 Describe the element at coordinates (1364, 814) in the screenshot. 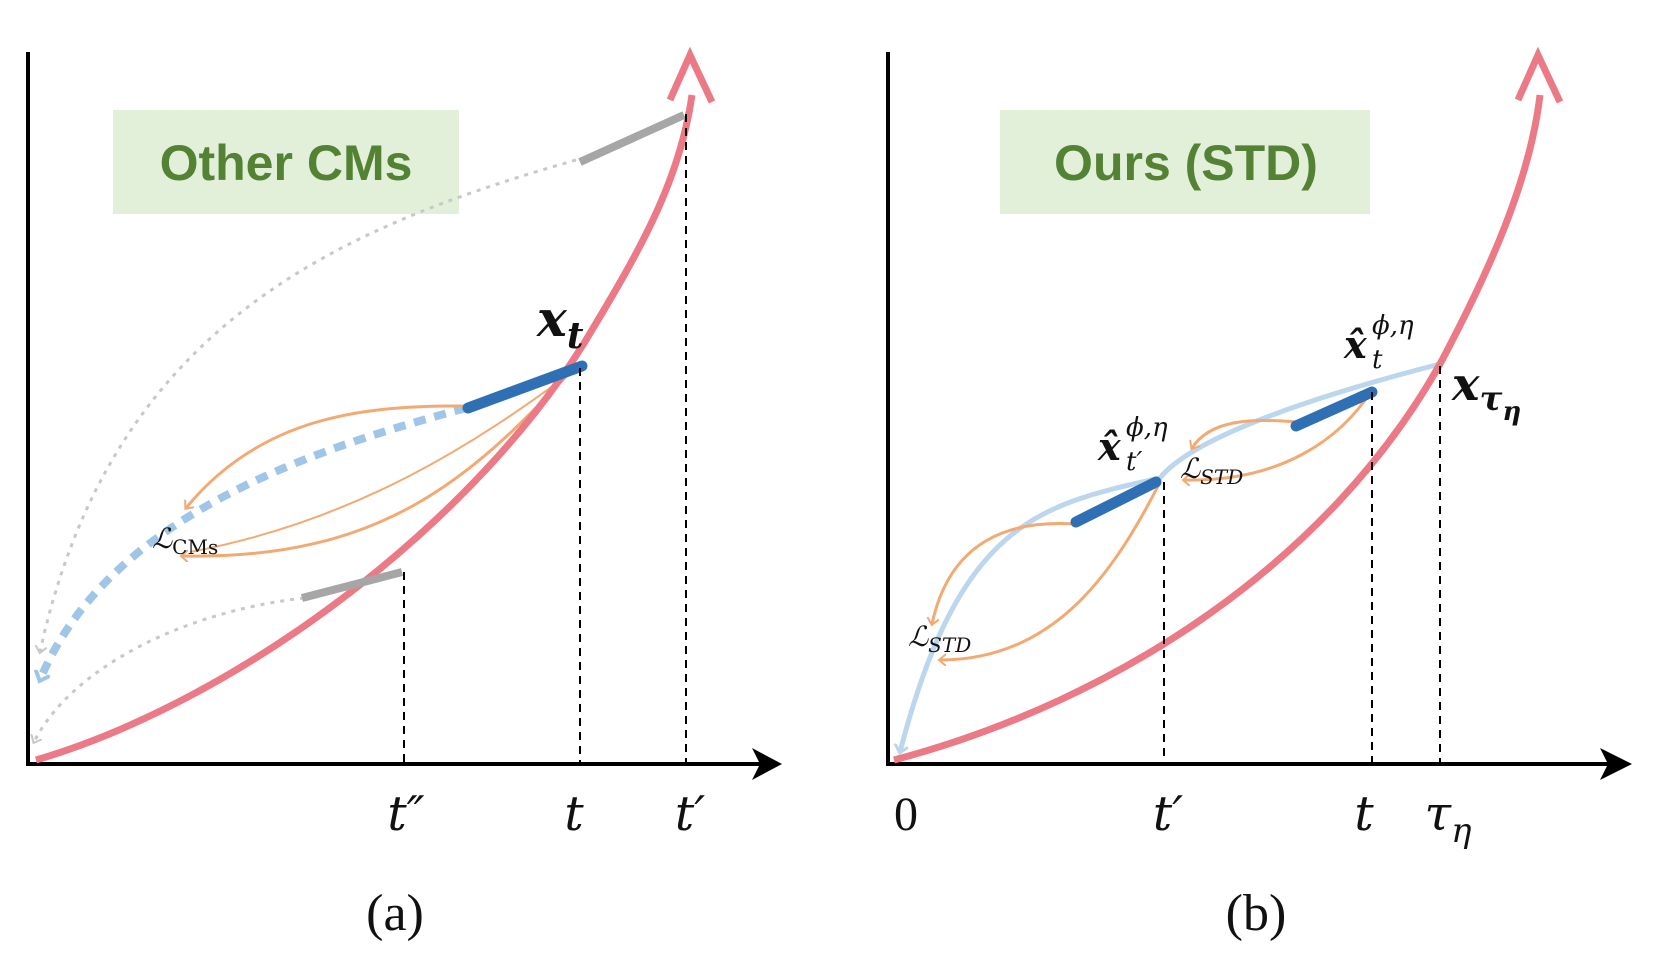

I see `panel-b-tick-t: t` at that location.